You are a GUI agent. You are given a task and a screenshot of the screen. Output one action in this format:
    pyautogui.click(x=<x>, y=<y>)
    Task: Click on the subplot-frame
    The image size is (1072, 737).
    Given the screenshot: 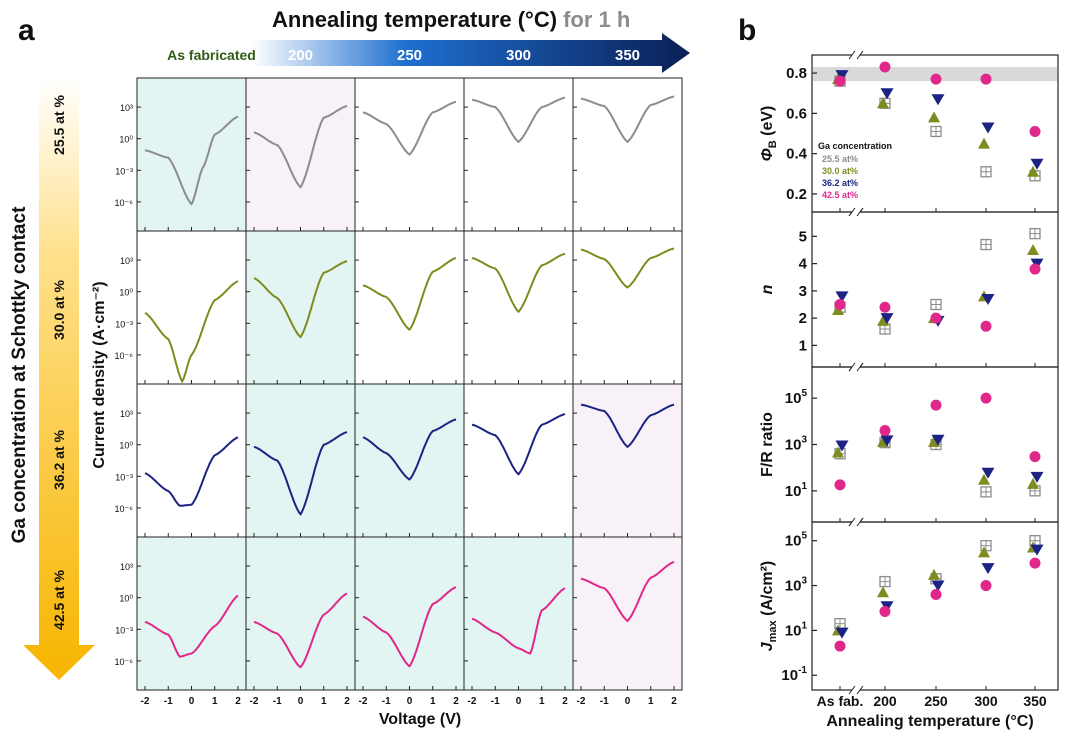 What is the action you would take?
    pyautogui.click(x=935, y=606)
    